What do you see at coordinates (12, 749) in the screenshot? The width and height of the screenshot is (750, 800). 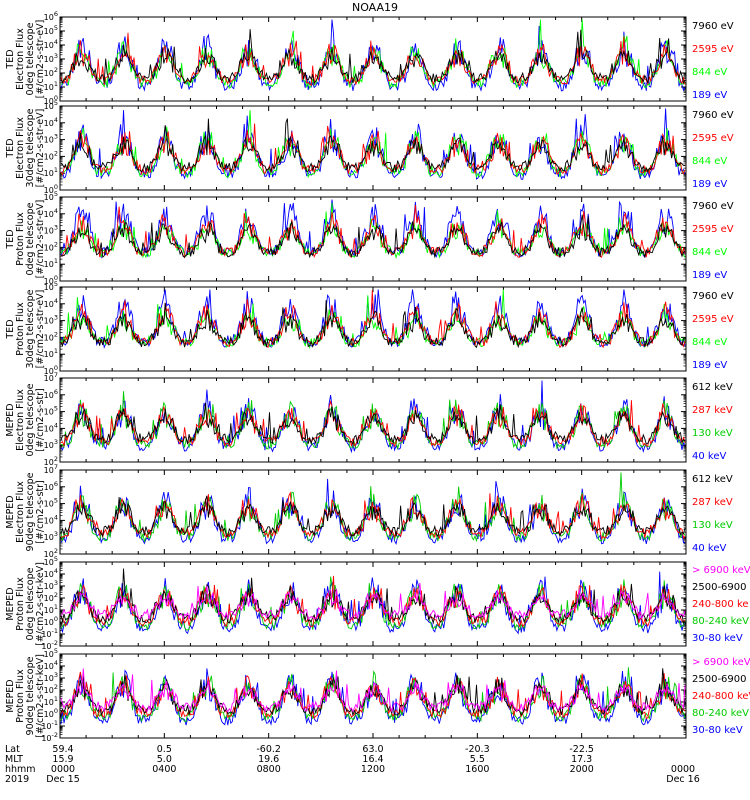 I see `footer-row-label: Lat` at bounding box center [12, 749].